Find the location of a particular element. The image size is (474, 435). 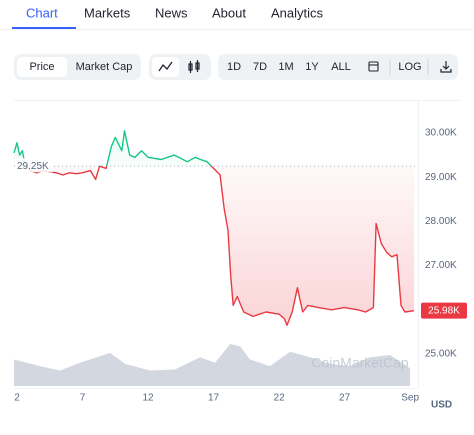

y-tick-label: 30.00K is located at coordinates (441, 133).